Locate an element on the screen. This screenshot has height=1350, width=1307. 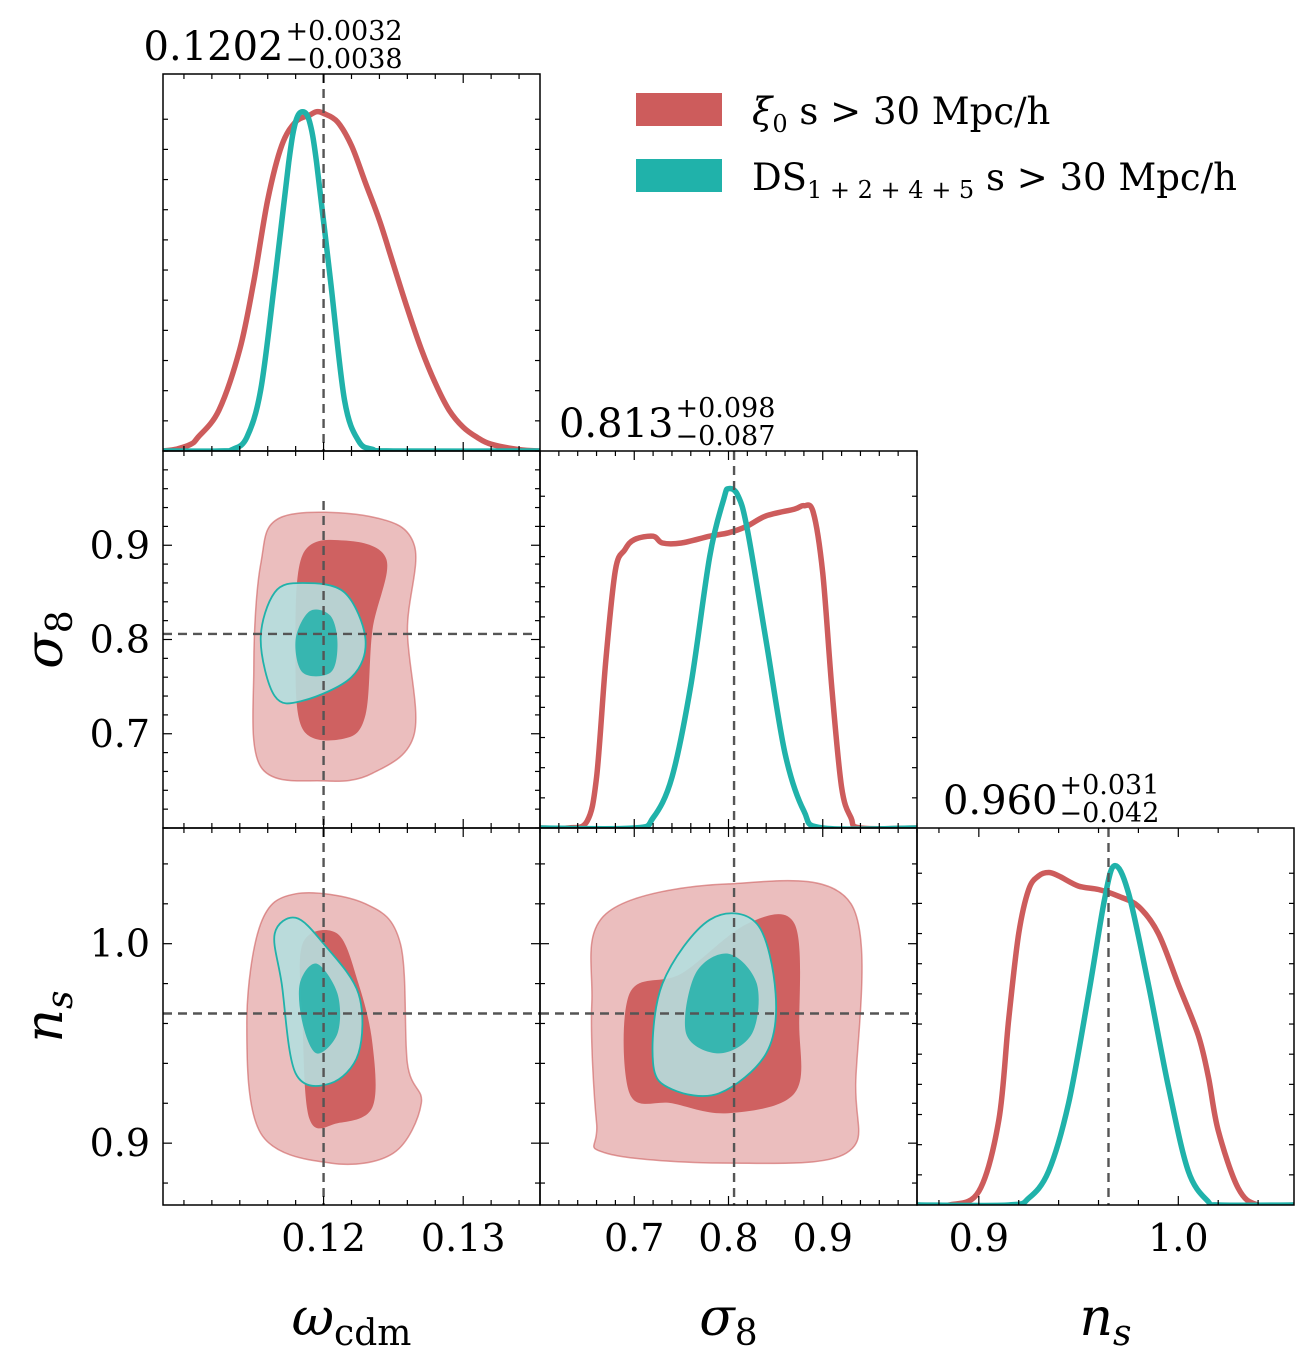
y-axis-label-n_s: ns is located at coordinates (48, 1017).